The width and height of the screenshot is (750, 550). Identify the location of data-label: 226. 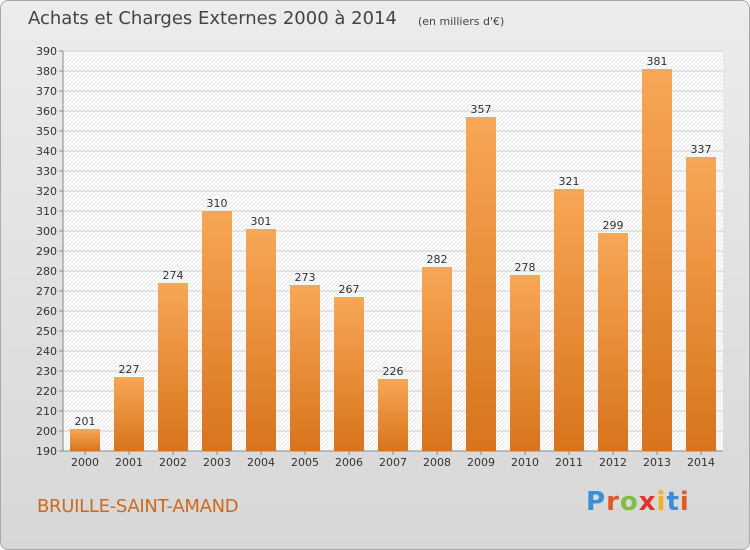
(393, 371).